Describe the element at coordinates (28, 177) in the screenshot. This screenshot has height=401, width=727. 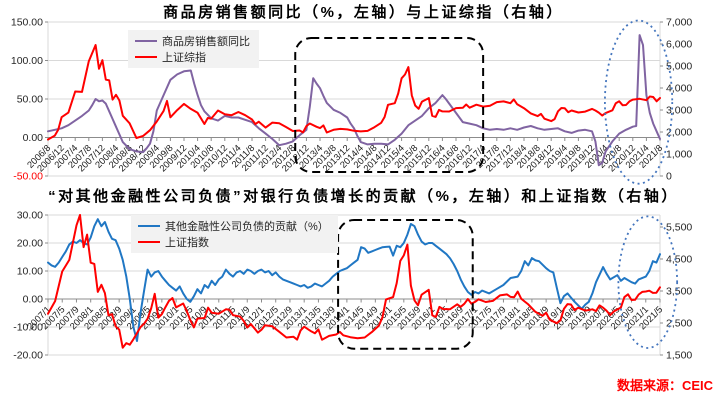
I see `svg-text: -50.00` at that location.